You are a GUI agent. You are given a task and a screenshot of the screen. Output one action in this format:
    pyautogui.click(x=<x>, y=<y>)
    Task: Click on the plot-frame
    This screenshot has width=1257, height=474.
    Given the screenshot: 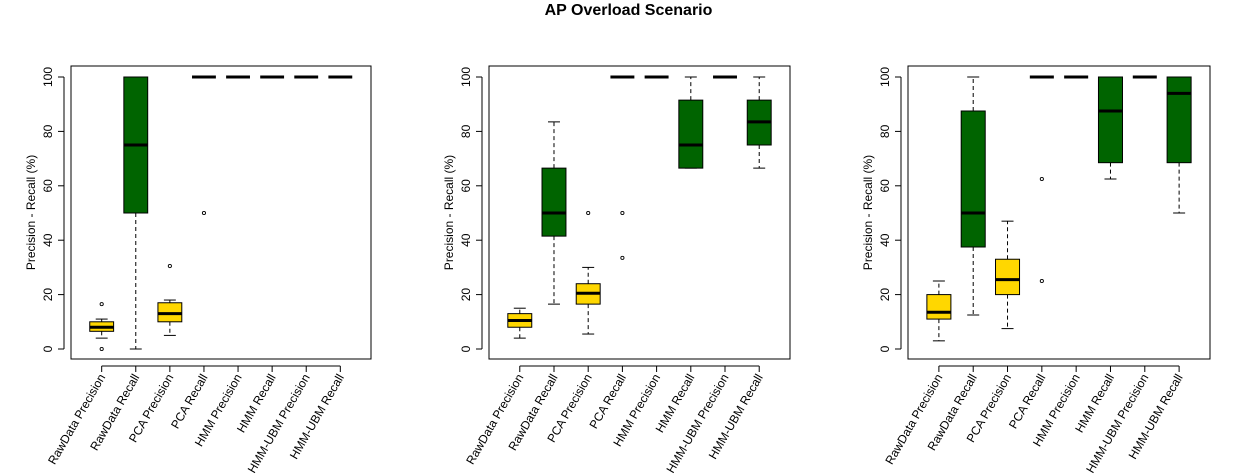 What is the action you would take?
    pyautogui.click(x=221, y=212)
    